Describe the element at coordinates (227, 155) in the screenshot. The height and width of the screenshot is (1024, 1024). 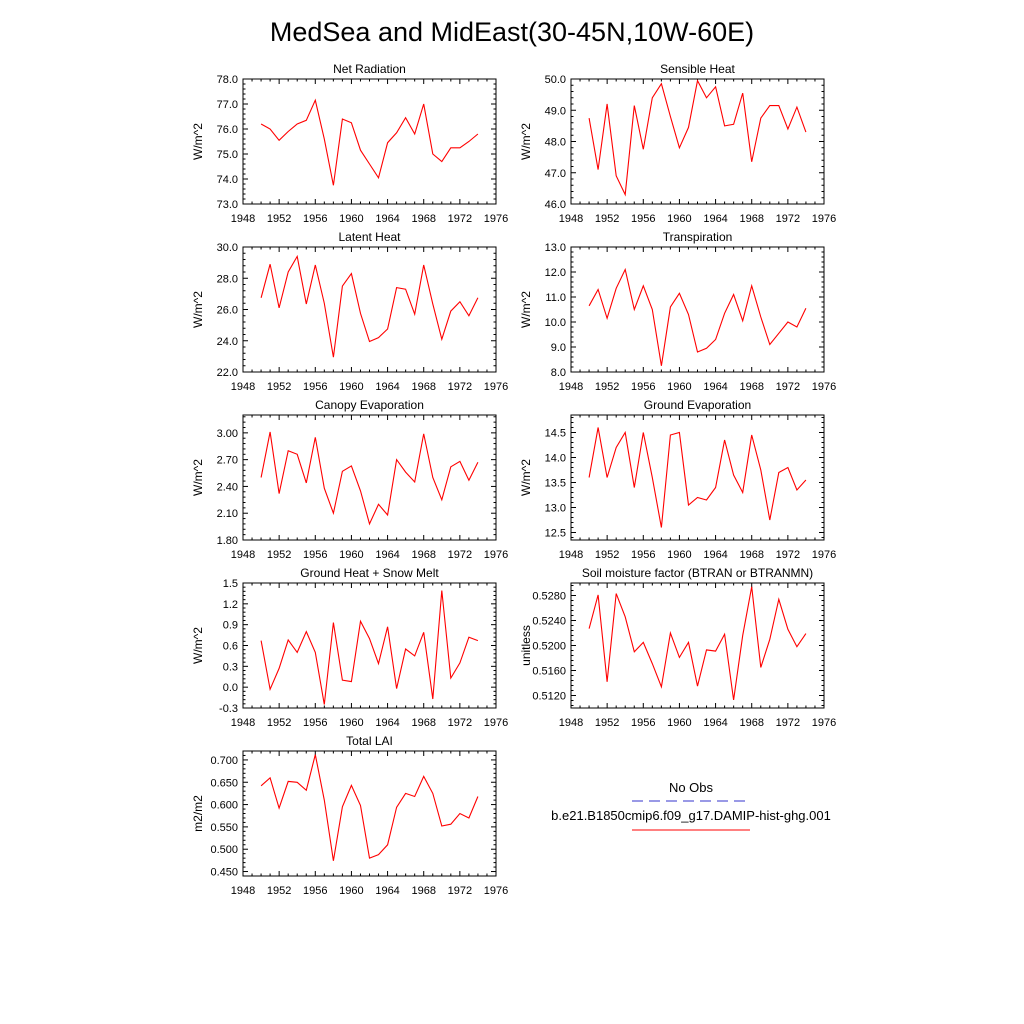
I see `y-tick-label: 75.0` at that location.